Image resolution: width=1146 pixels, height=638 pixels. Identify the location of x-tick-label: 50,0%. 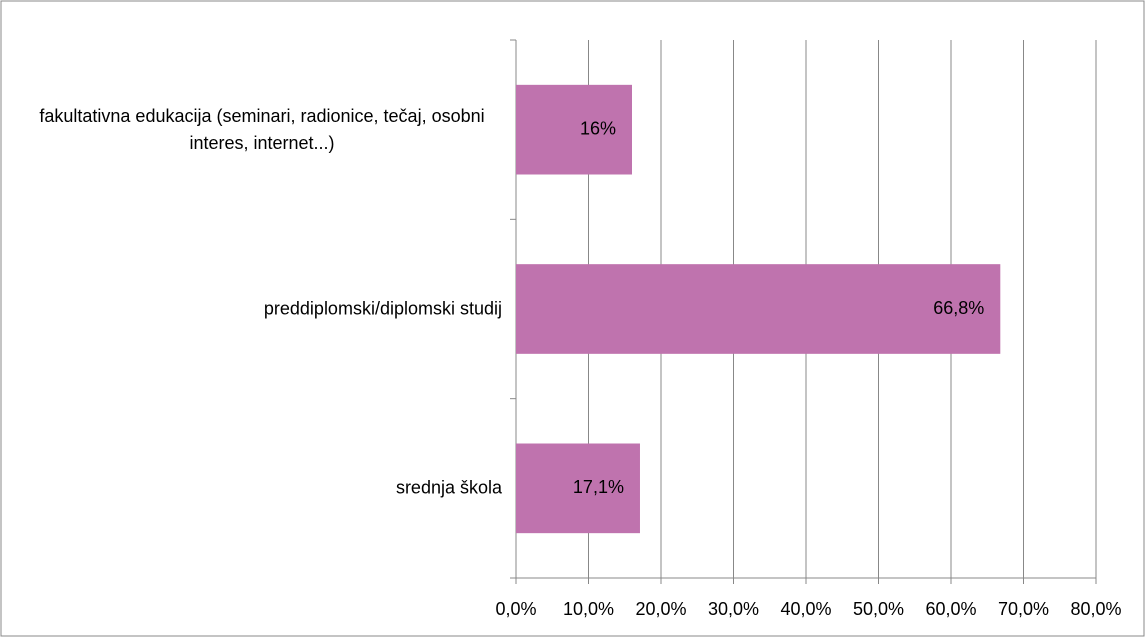
(878, 609).